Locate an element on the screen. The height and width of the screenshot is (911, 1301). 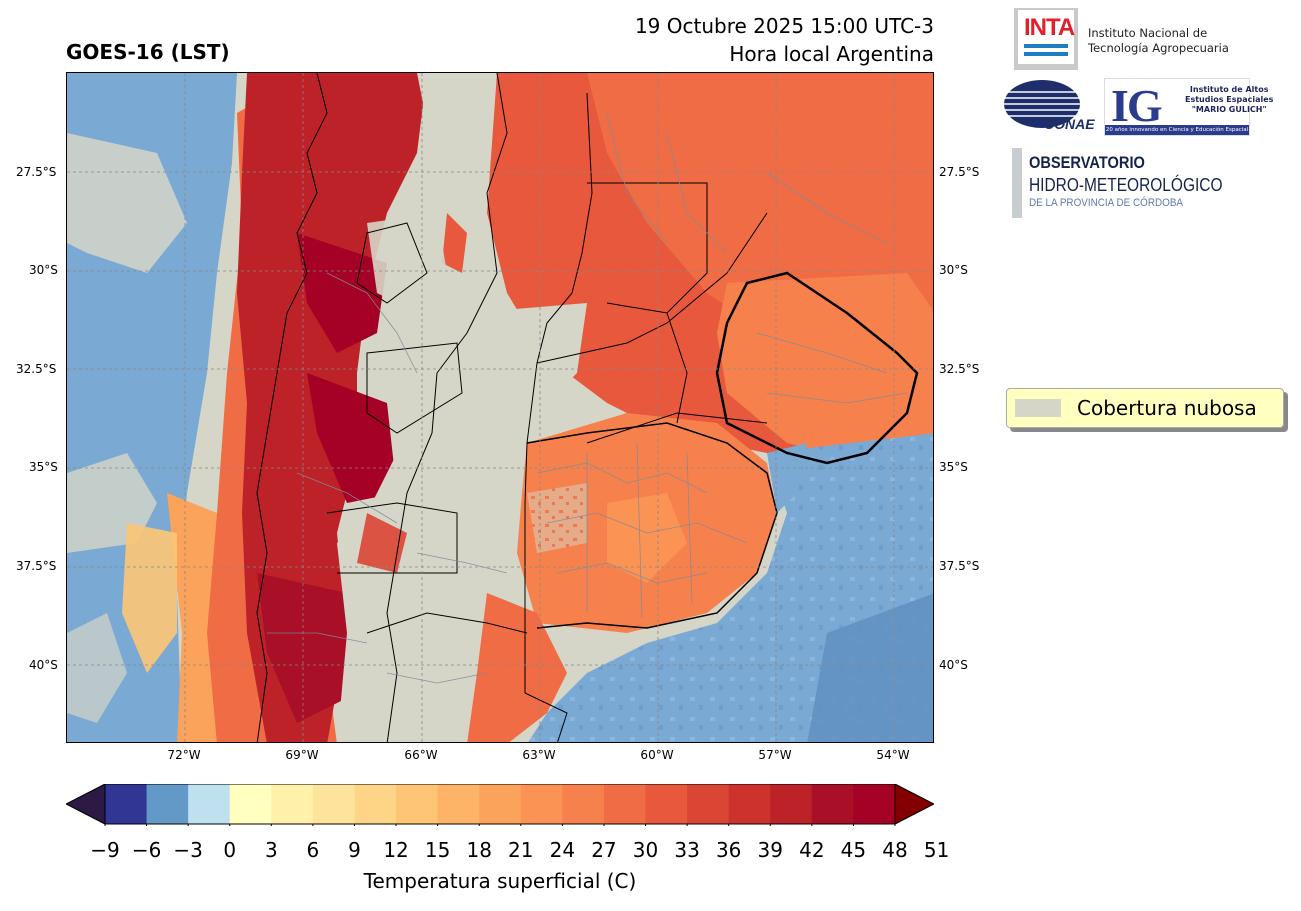
colorbar-tick-label: 36 is located at coordinates (728, 850).